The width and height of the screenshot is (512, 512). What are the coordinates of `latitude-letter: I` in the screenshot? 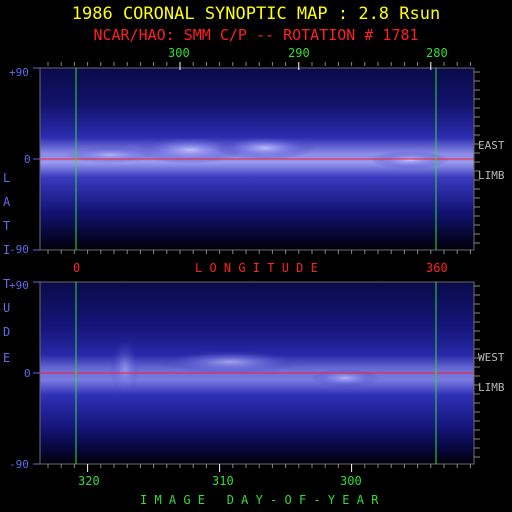 It's located at (7, 250).